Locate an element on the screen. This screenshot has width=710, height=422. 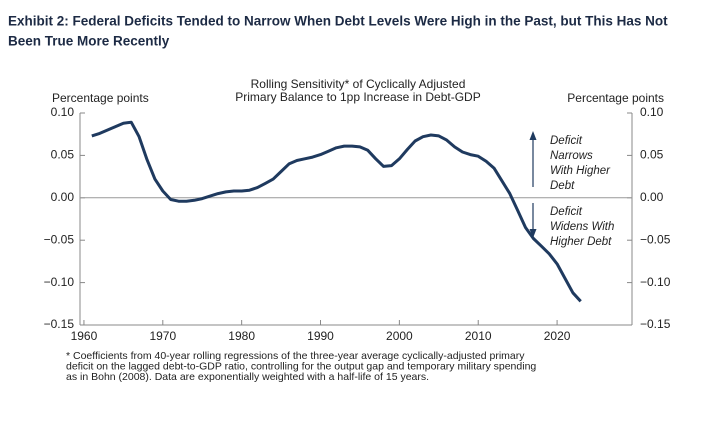
y2-tick-label: −0.15 is located at coordinates (655, 324).